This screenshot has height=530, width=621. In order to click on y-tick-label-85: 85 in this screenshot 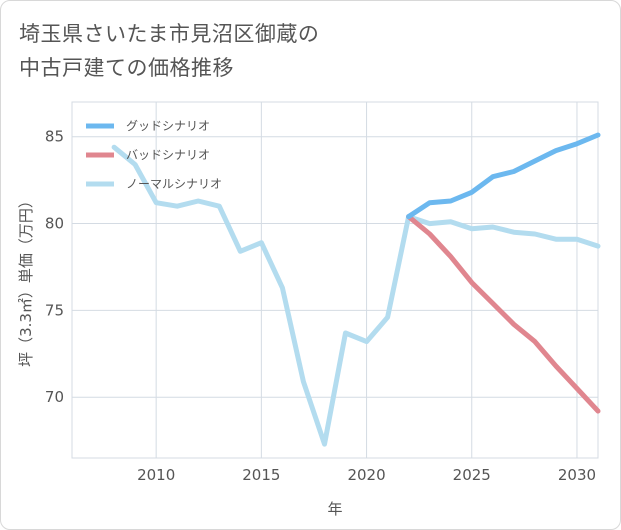, I will do `click(54, 137)`.